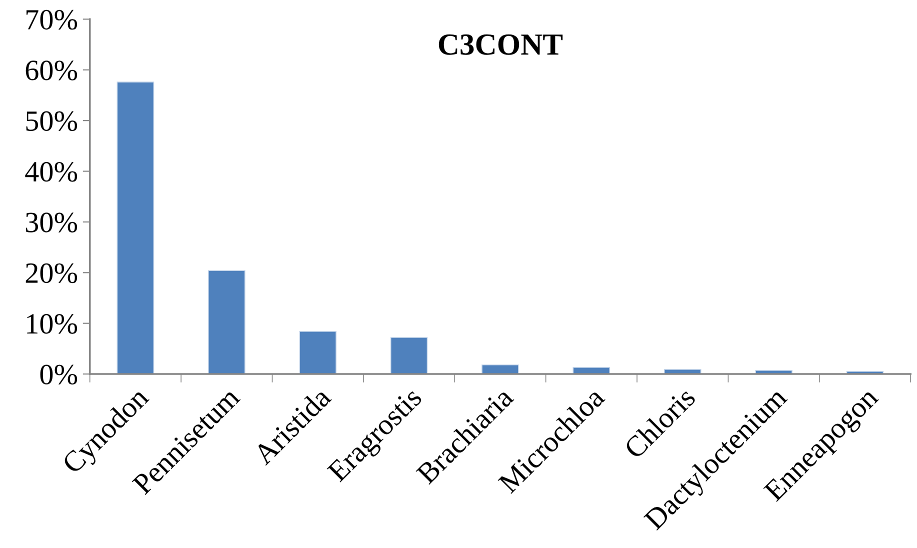 The height and width of the screenshot is (548, 917). I want to click on y-tick-label: 70%, so click(52, 20).